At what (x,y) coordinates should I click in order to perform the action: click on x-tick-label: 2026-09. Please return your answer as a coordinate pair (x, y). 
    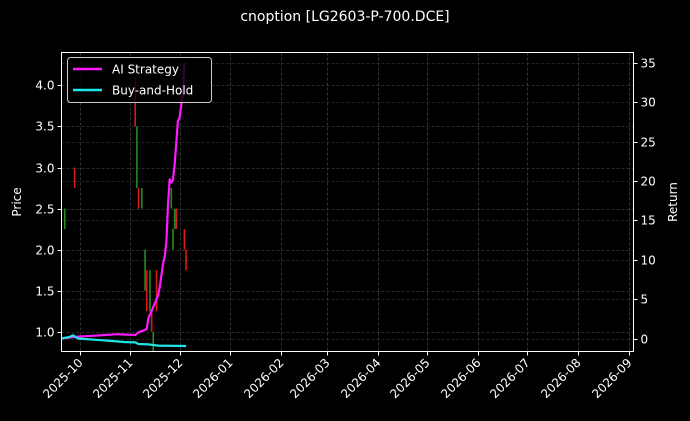
    Looking at the image, I should click on (611, 378).